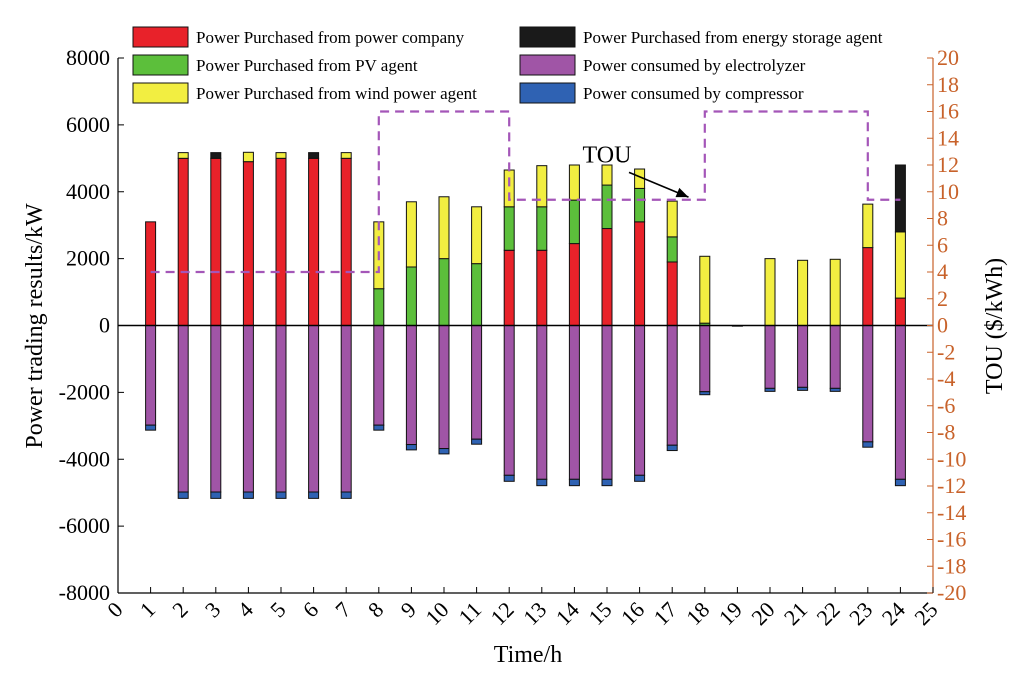 The height and width of the screenshot is (684, 1011). What do you see at coordinates (411, 234) in the screenshot?
I see `bar-segment-s2-t9` at bounding box center [411, 234].